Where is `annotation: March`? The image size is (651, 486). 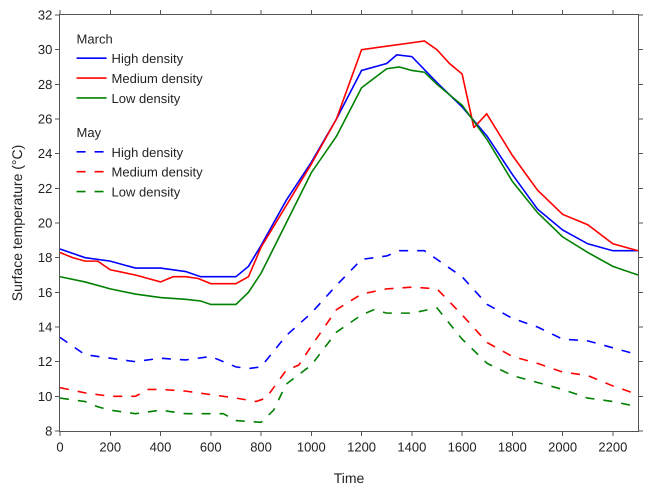
annotation: March is located at coordinates (94, 38).